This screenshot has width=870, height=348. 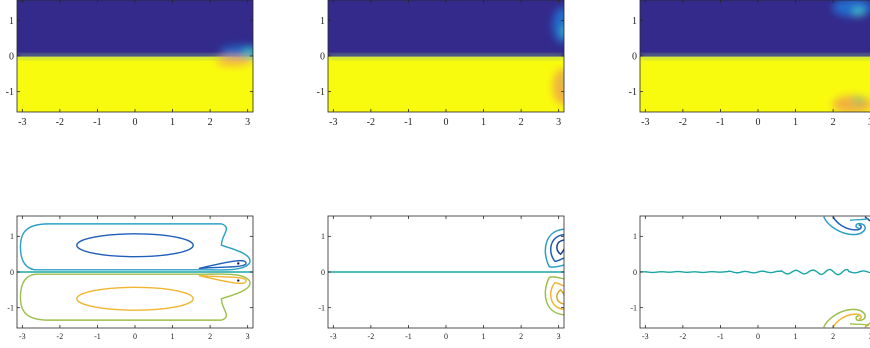 I want to click on panel-bottom-3: -3 -2 -1 0 1 2 3 1 0 -1, so click(x=750, y=278).